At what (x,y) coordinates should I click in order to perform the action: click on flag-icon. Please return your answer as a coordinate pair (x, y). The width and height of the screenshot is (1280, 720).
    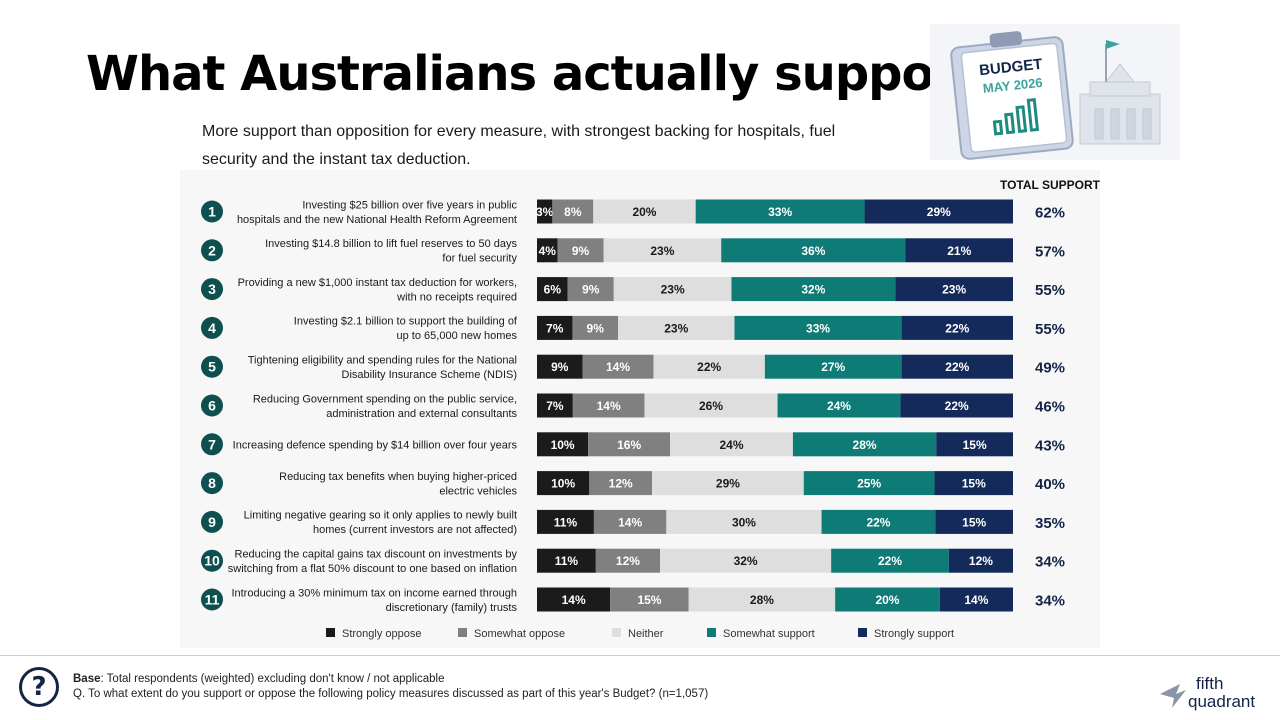
    Looking at the image, I should click on (1113, 44).